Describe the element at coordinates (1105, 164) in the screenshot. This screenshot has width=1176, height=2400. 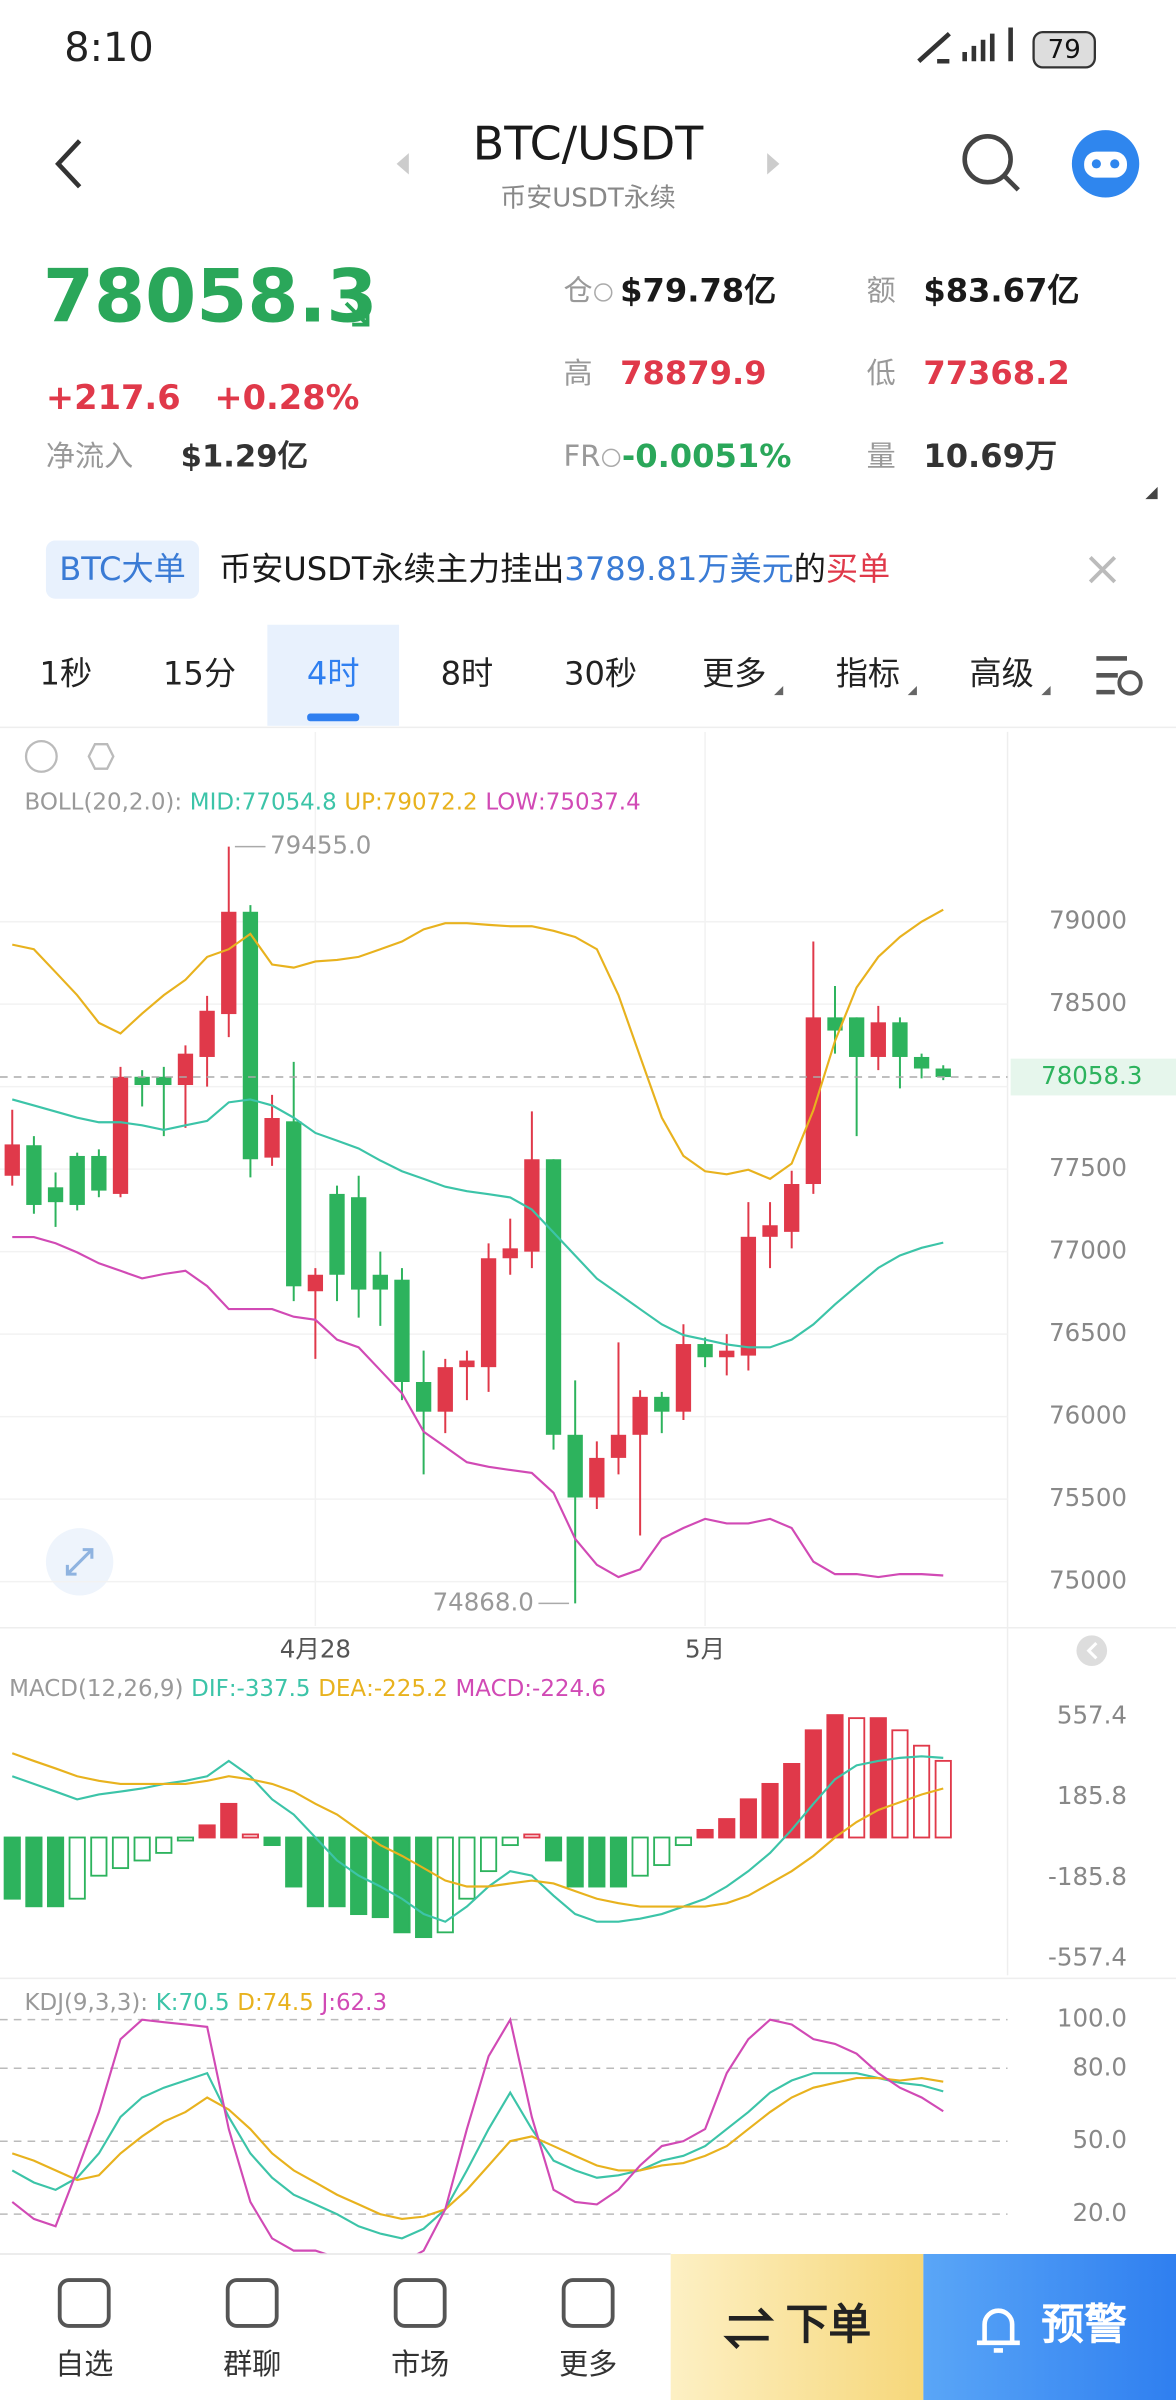
I see `assistant-avatar` at that location.